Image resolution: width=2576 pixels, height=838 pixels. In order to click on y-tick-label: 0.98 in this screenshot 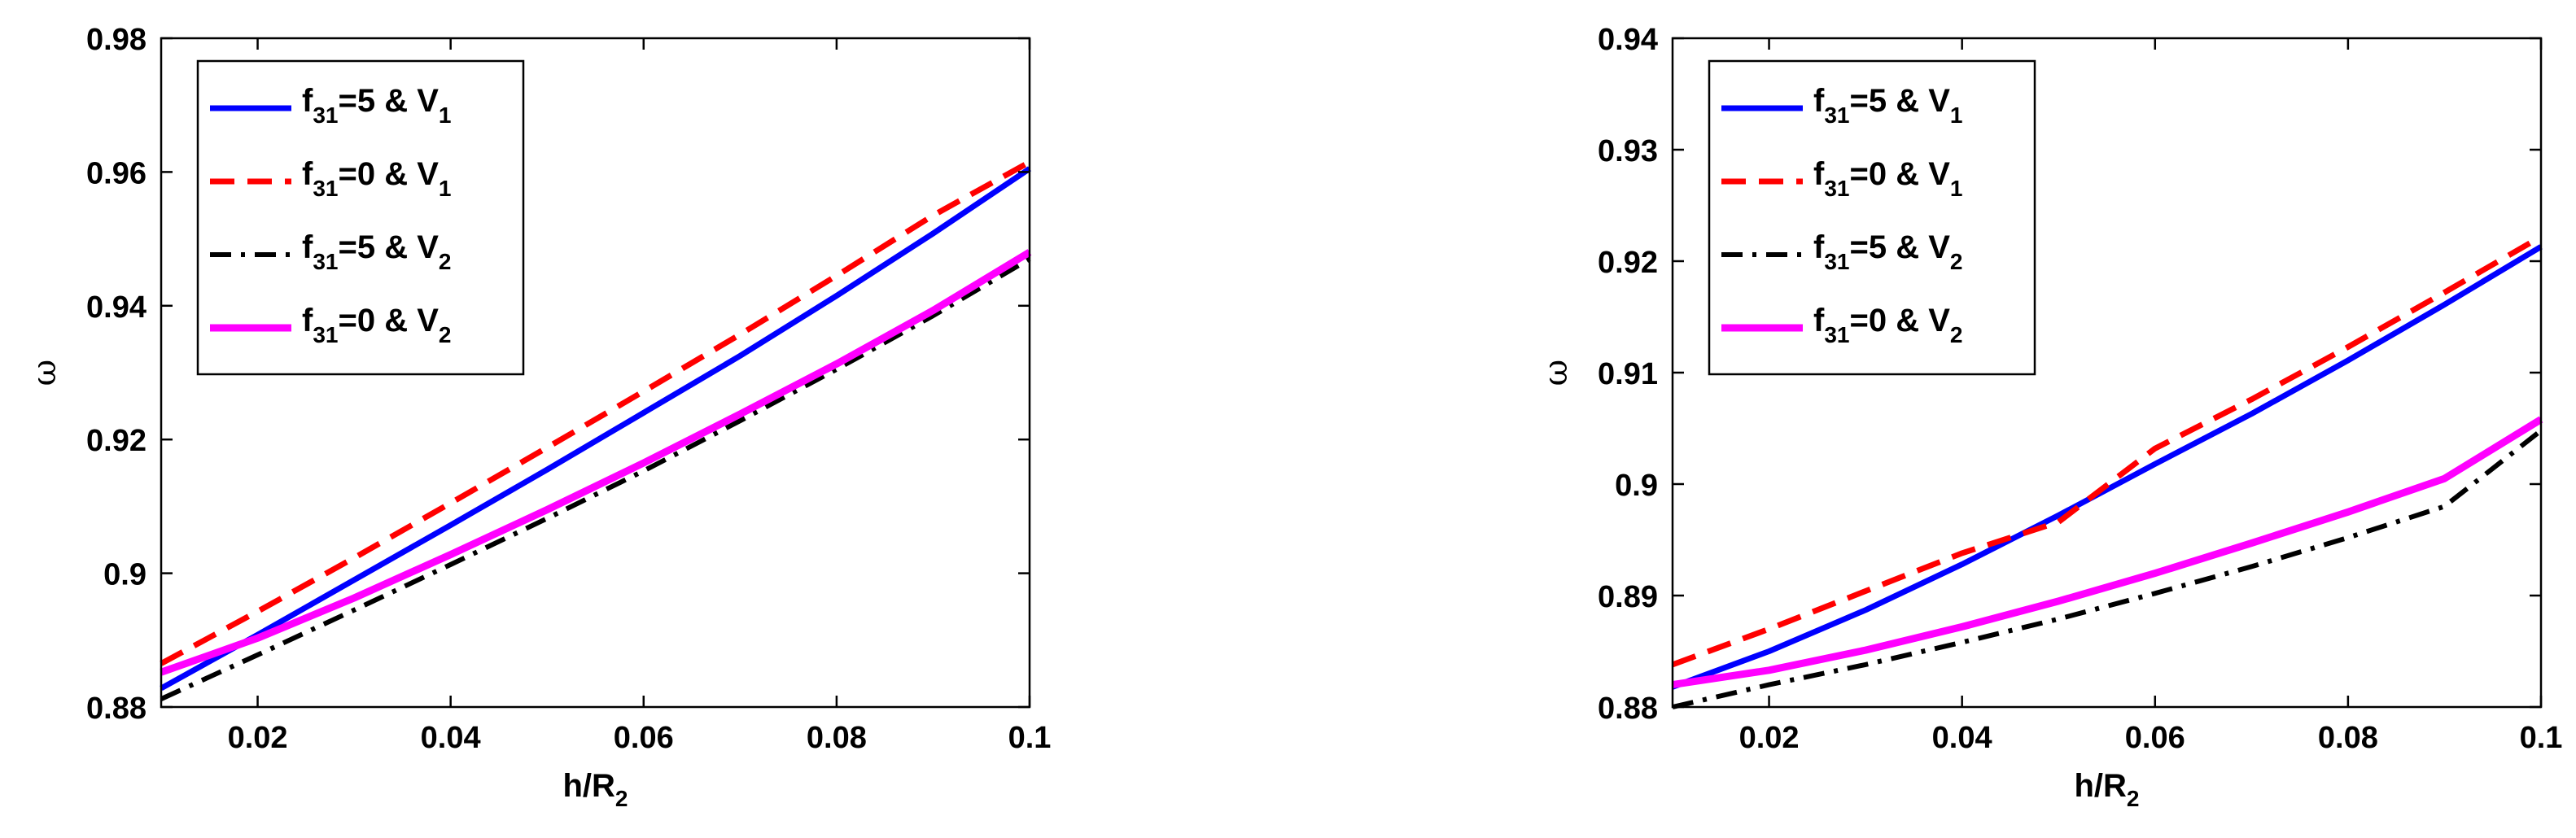, I will do `click(117, 40)`.